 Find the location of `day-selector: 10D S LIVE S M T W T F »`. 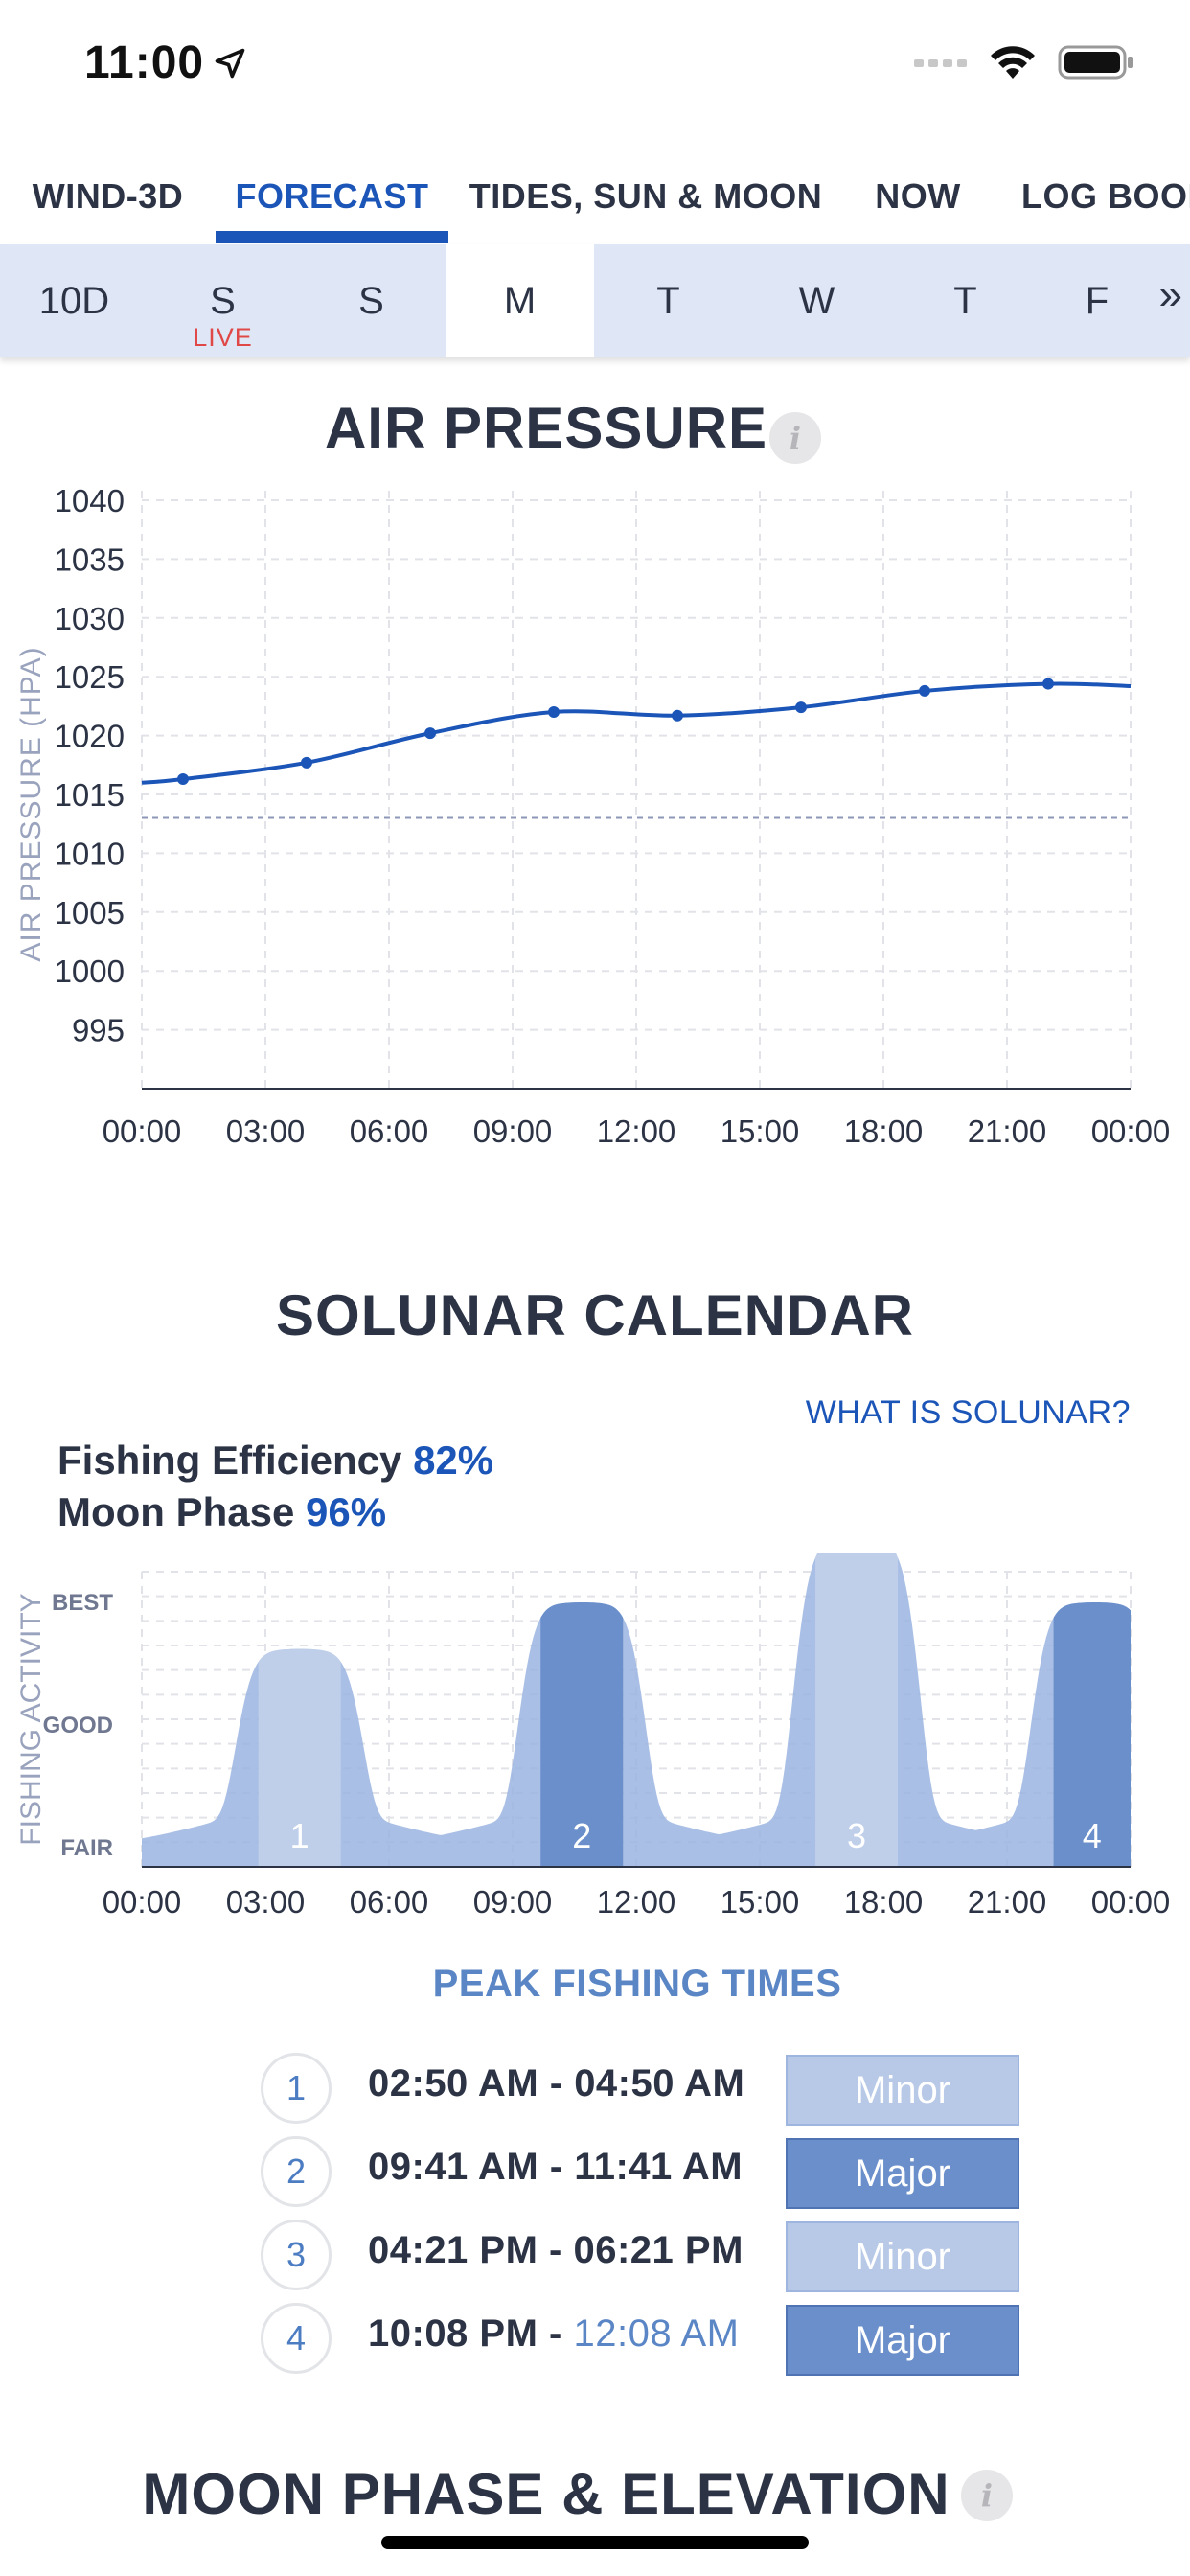

day-selector: 10D S LIVE S M T W T F » is located at coordinates (595, 300).